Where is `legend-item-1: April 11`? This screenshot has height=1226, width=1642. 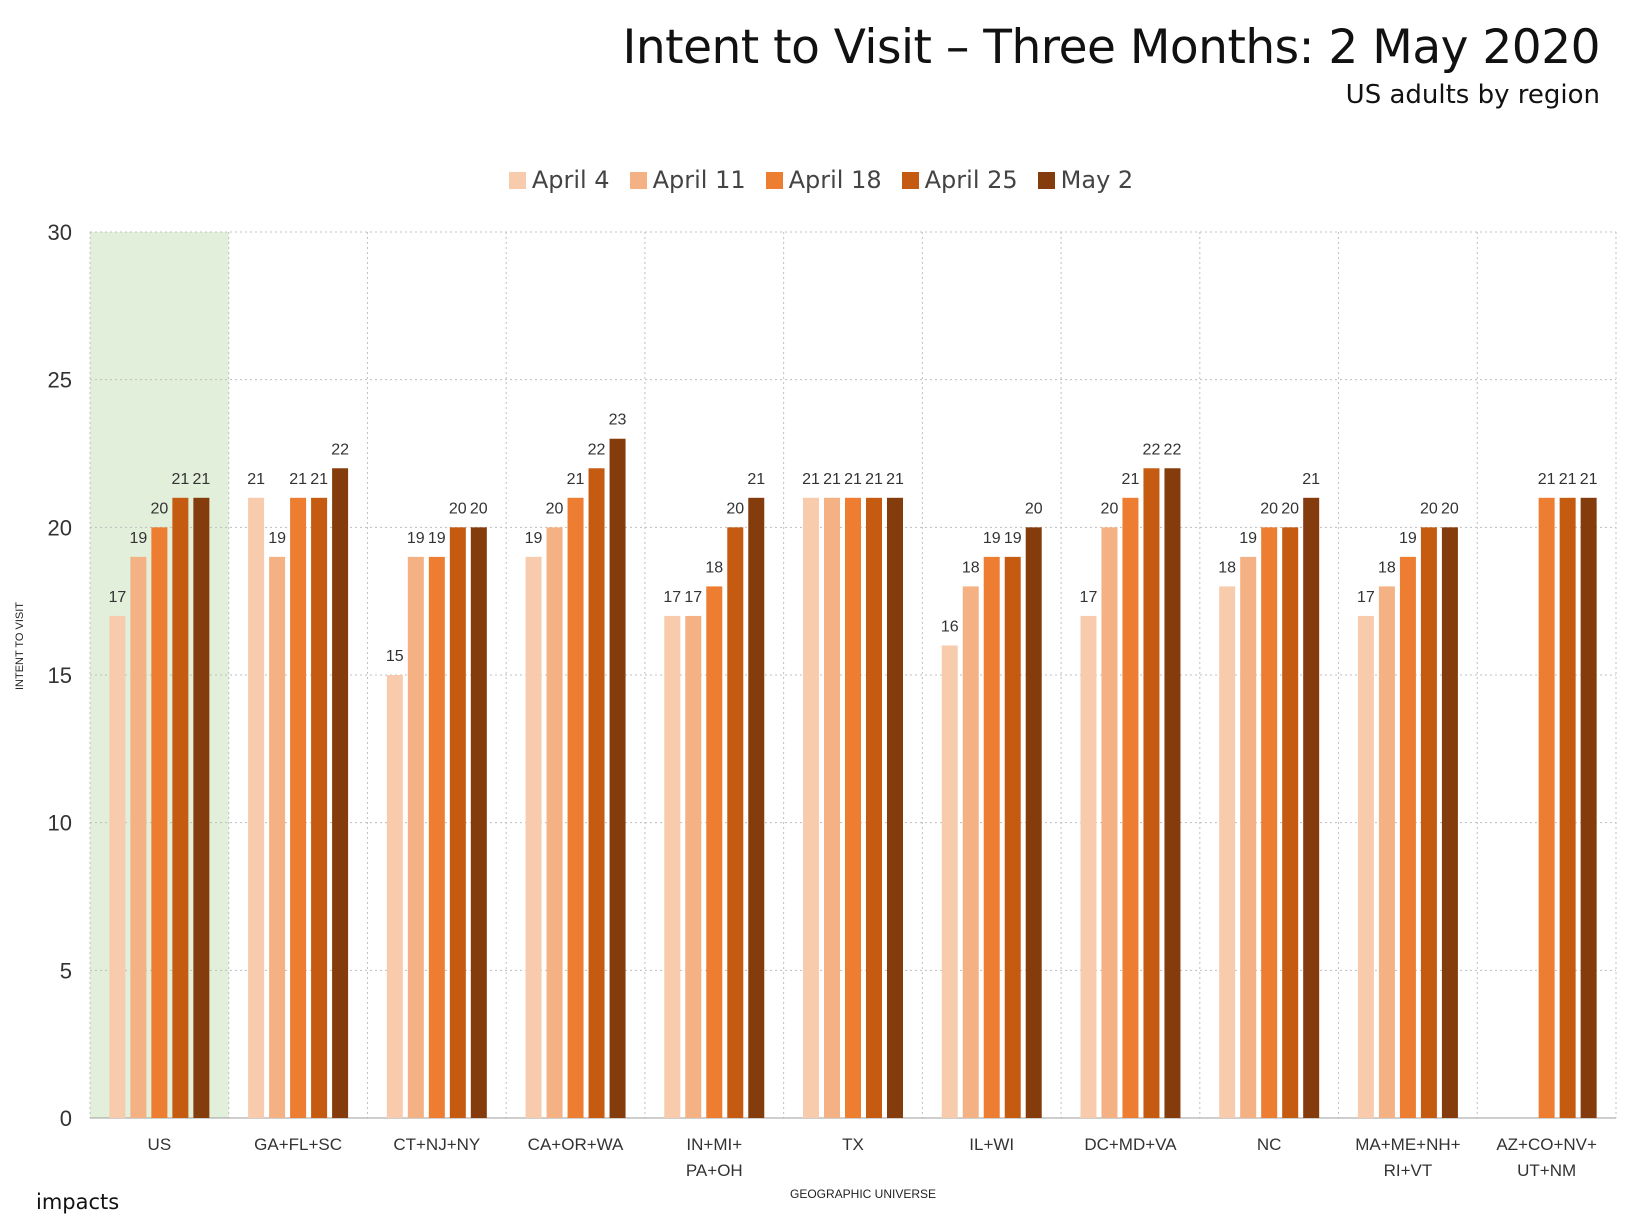 legend-item-1: April 11 is located at coordinates (687, 180).